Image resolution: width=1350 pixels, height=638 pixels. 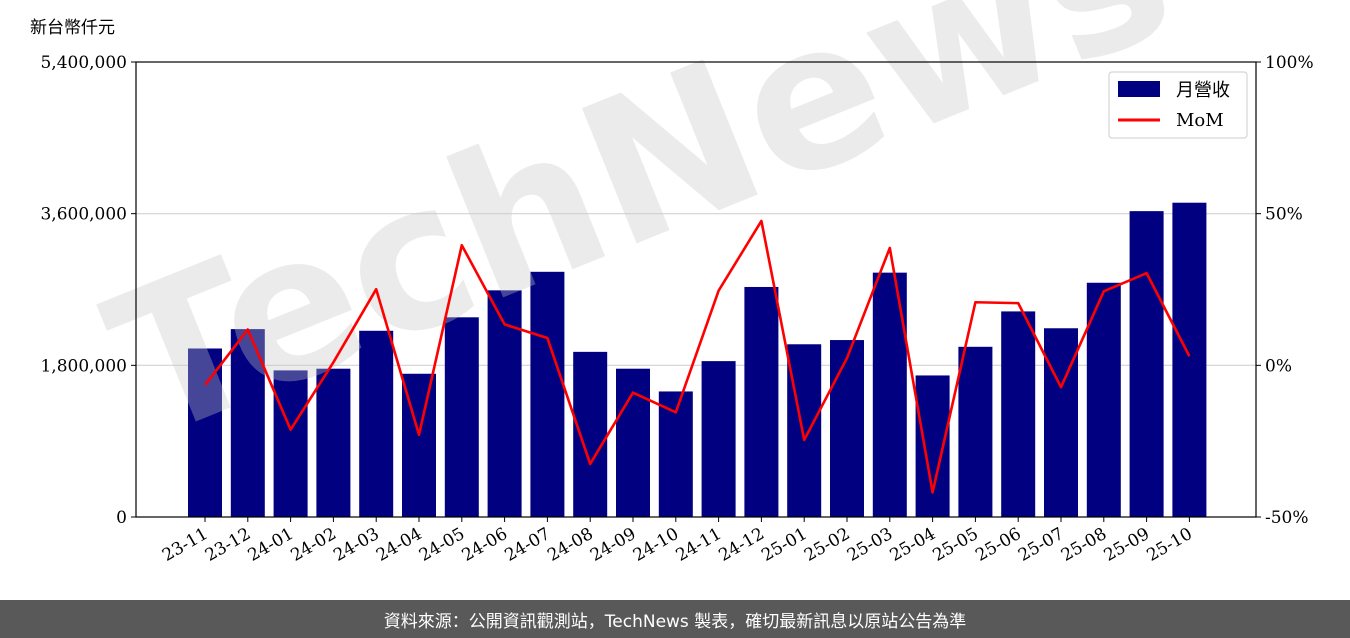 I want to click on x-tick-label: 24-12, so click(x=741, y=545).